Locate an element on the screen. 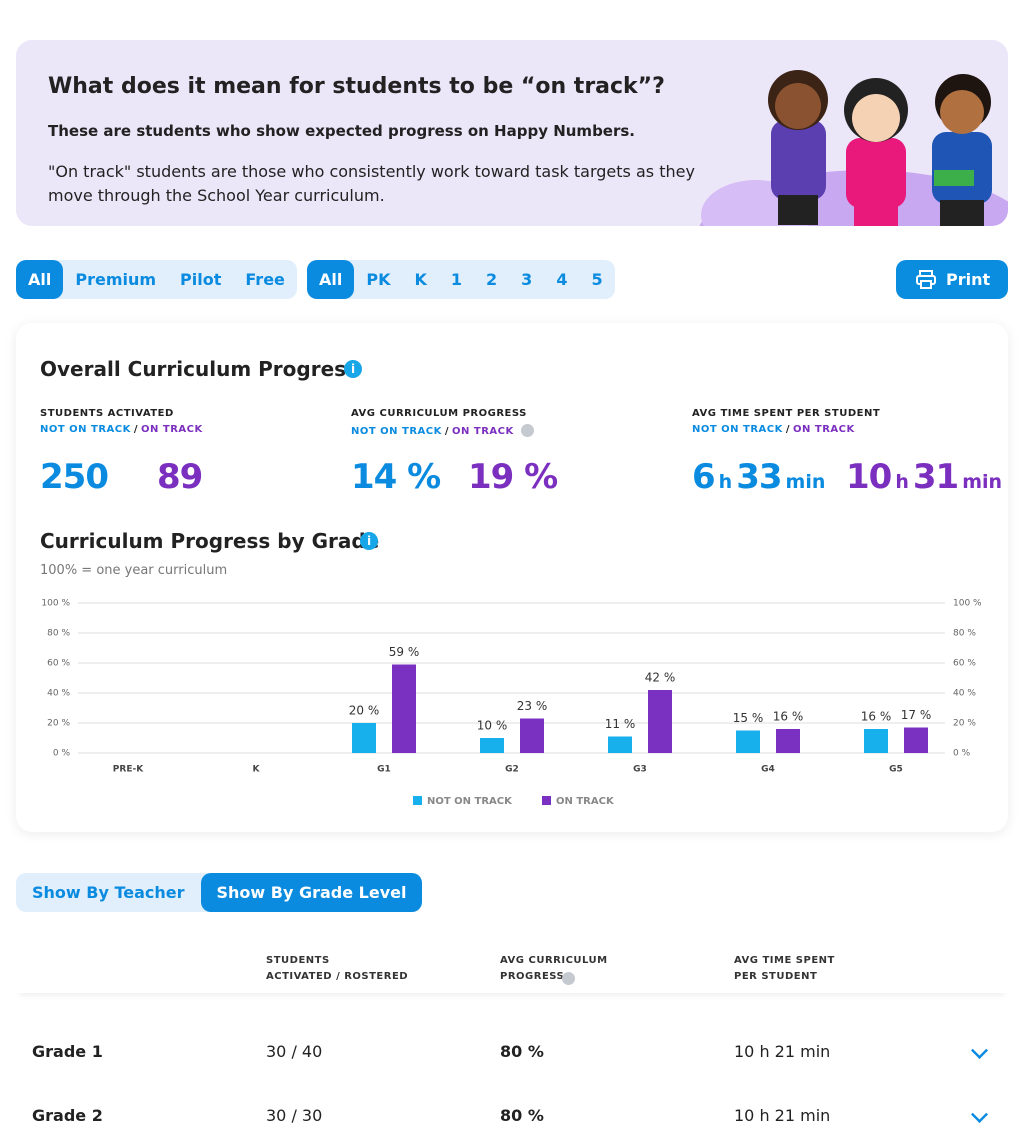 Image resolution: width=1024 pixels, height=1145 pixels. filter-pill: Pilot is located at coordinates (201, 279).